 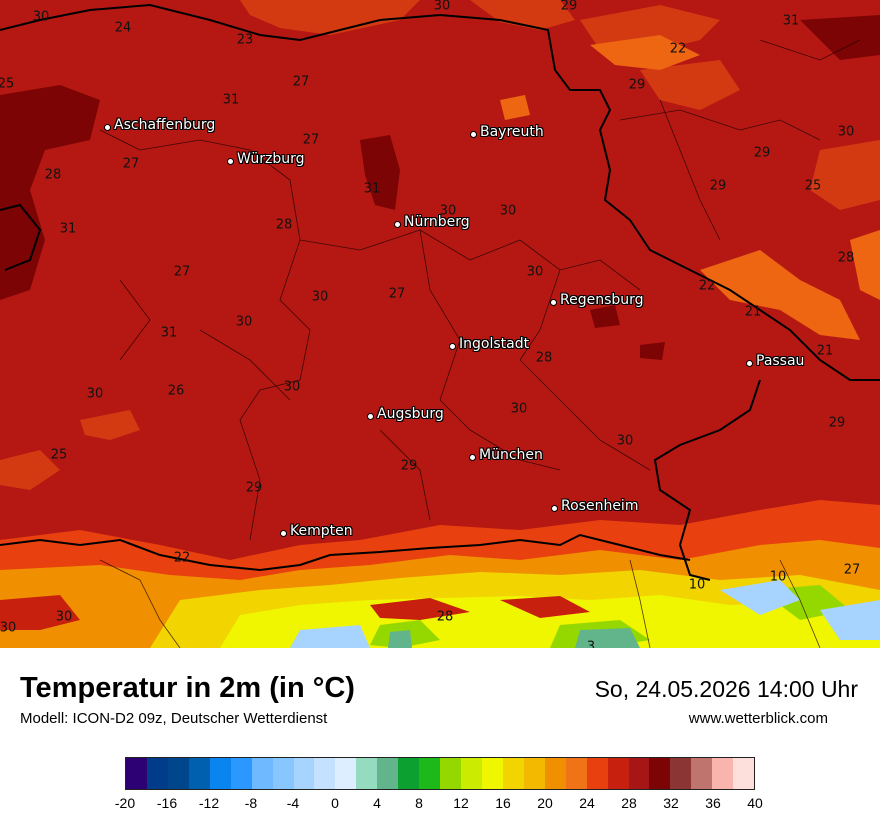 What do you see at coordinates (587, 803) in the screenshot?
I see `legend-tick-label: 24` at bounding box center [587, 803].